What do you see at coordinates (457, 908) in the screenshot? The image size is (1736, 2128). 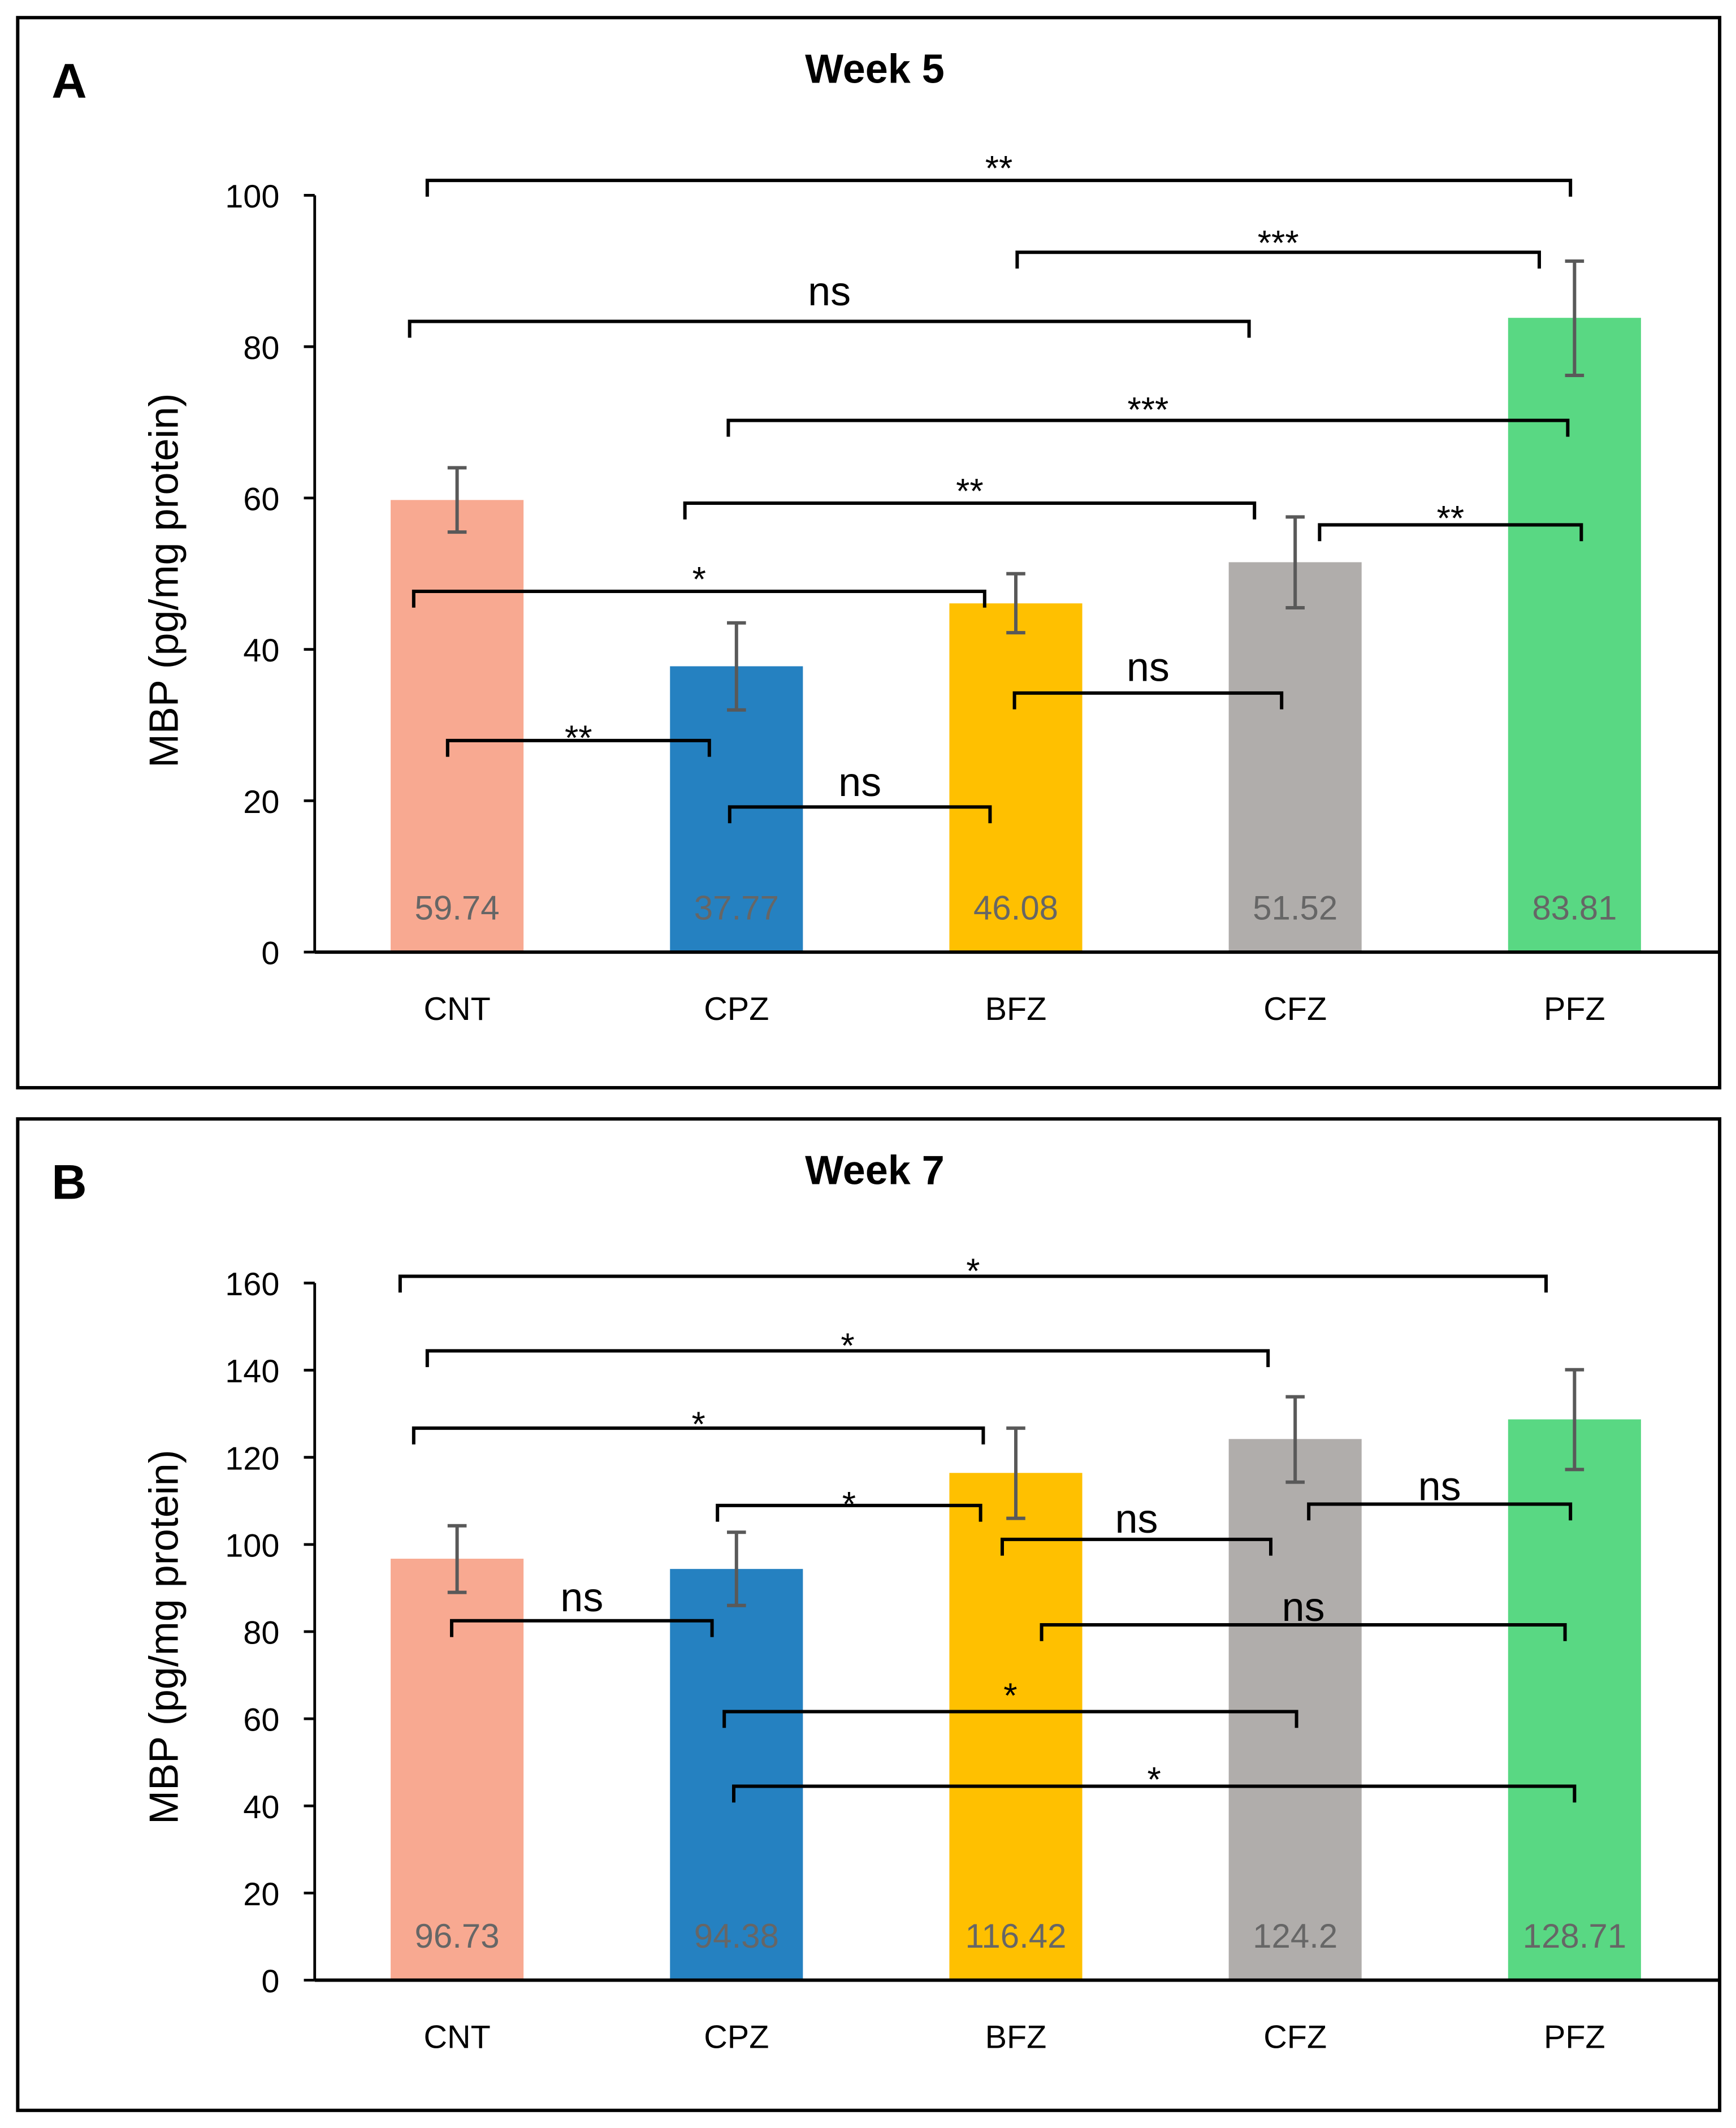 I see `data-label: 59.74` at bounding box center [457, 908].